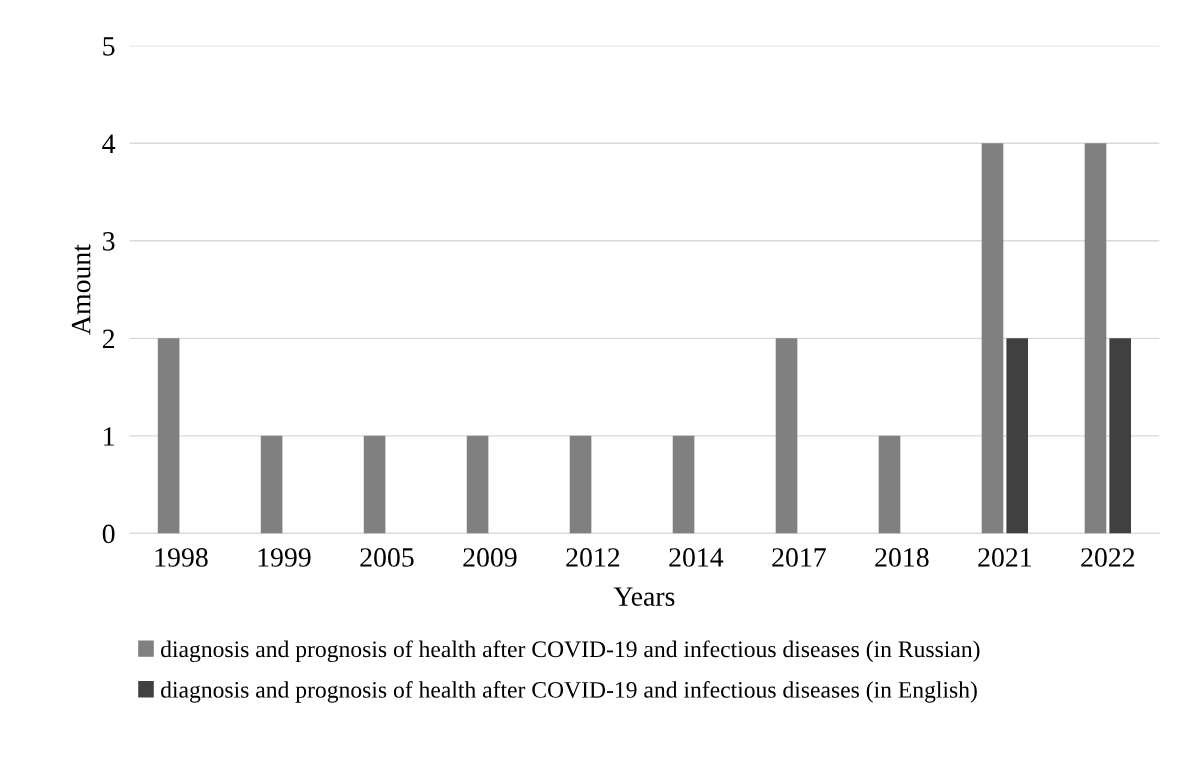  Describe the element at coordinates (569, 691) in the screenshot. I see `legend-label: diagnosis and prognosis of health after COVID-19 and infectious diseases (in English)` at that location.